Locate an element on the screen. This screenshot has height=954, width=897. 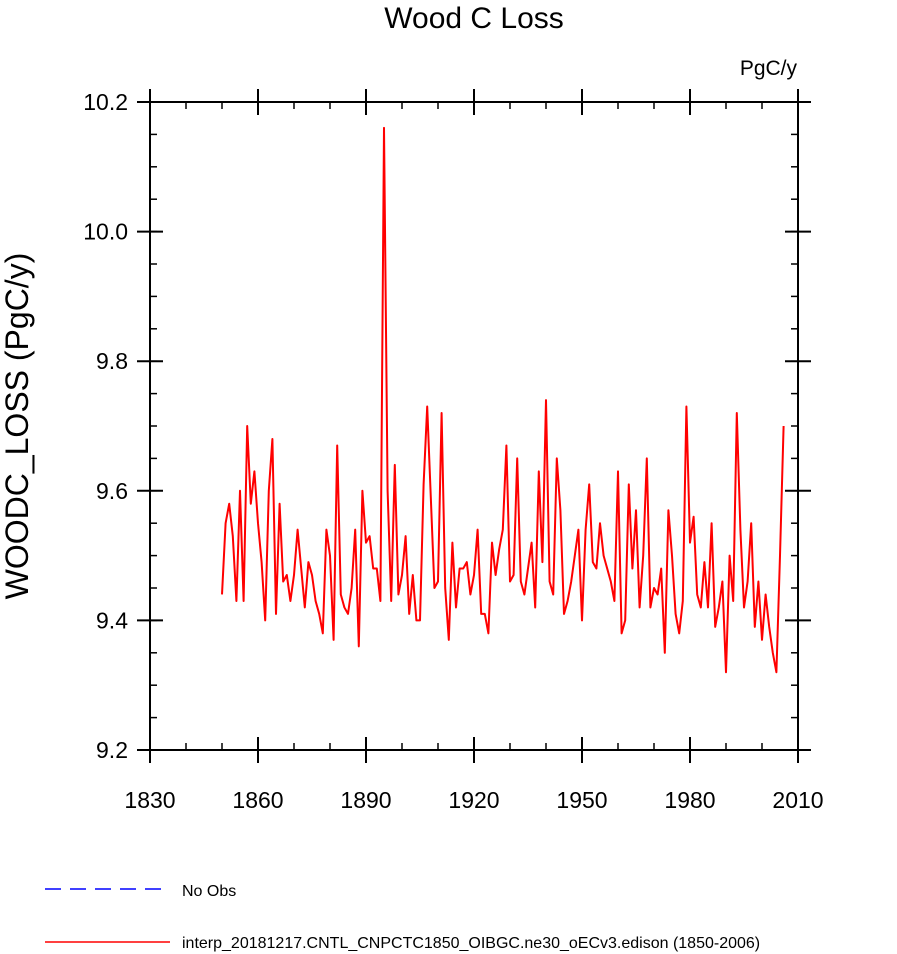
y-tick-label: 10.2 is located at coordinates (105, 102).